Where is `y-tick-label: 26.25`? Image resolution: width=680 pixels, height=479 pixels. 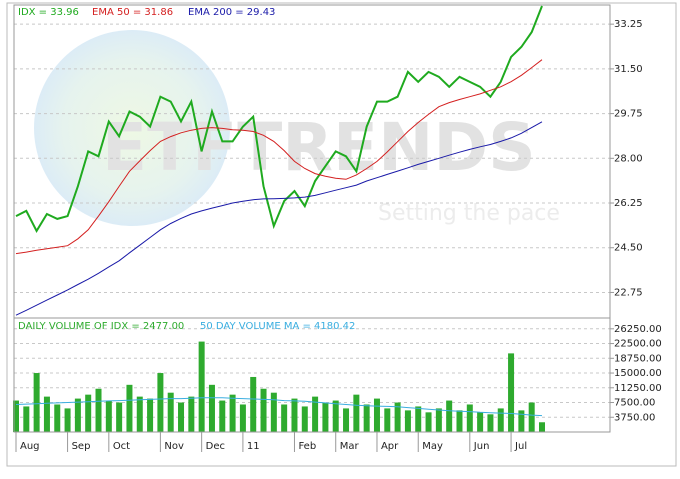 y-tick-label: 26.25 is located at coordinates (628, 203).